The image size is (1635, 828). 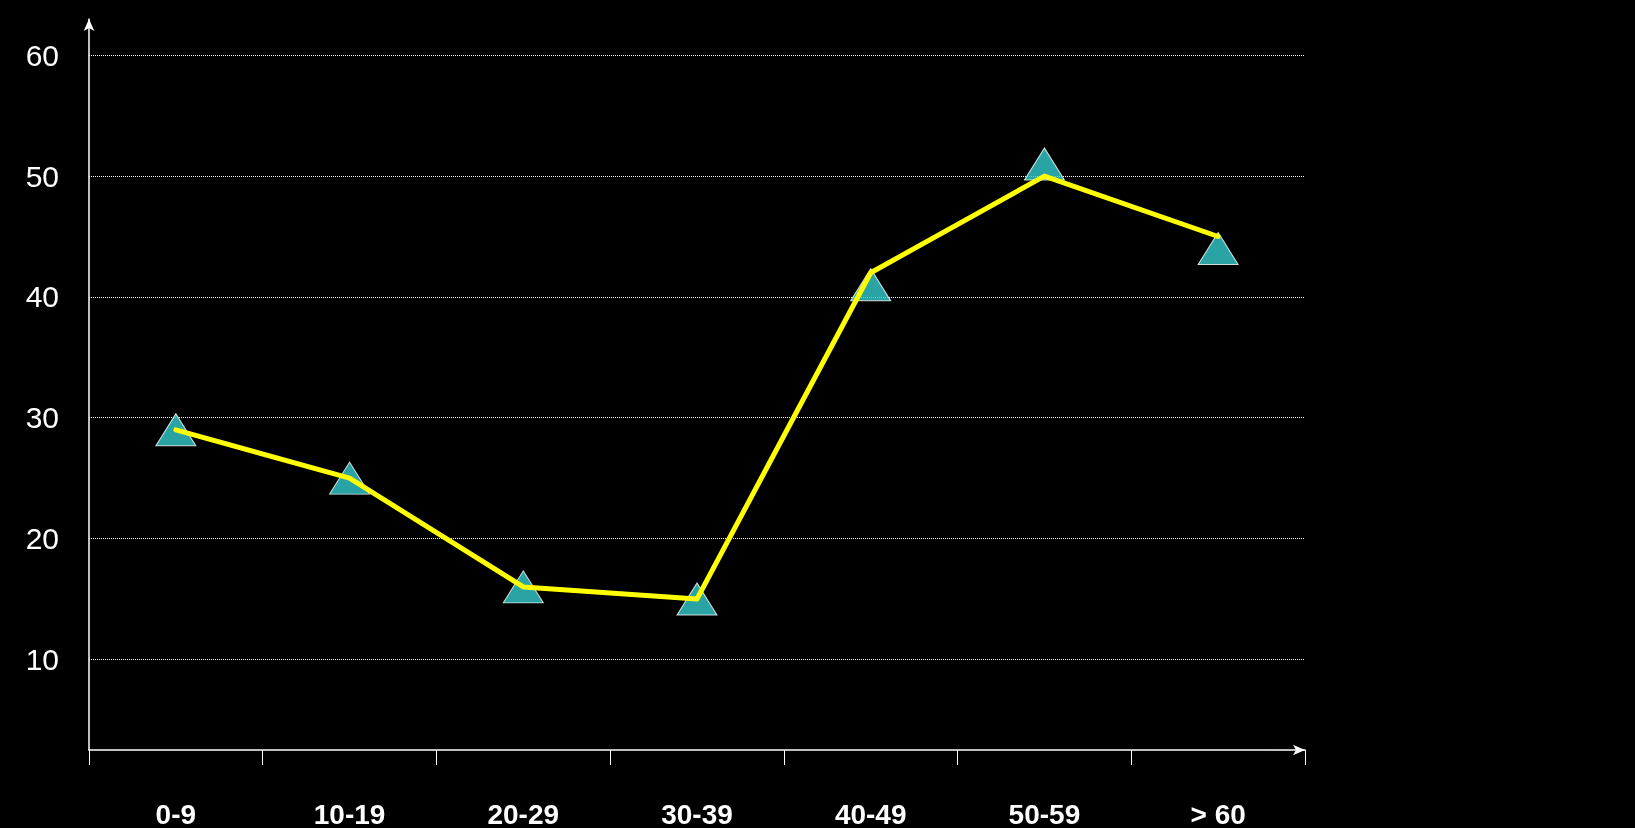 What do you see at coordinates (697, 813) in the screenshot?
I see `x-tick-label: 30-39` at bounding box center [697, 813].